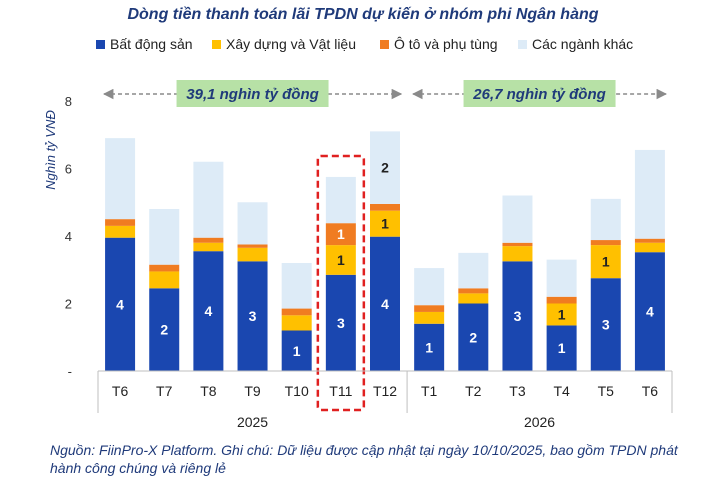 The height and width of the screenshot is (483, 726). Describe the element at coordinates (605, 284) in the screenshot. I see `bar-group-12: 31` at that location.